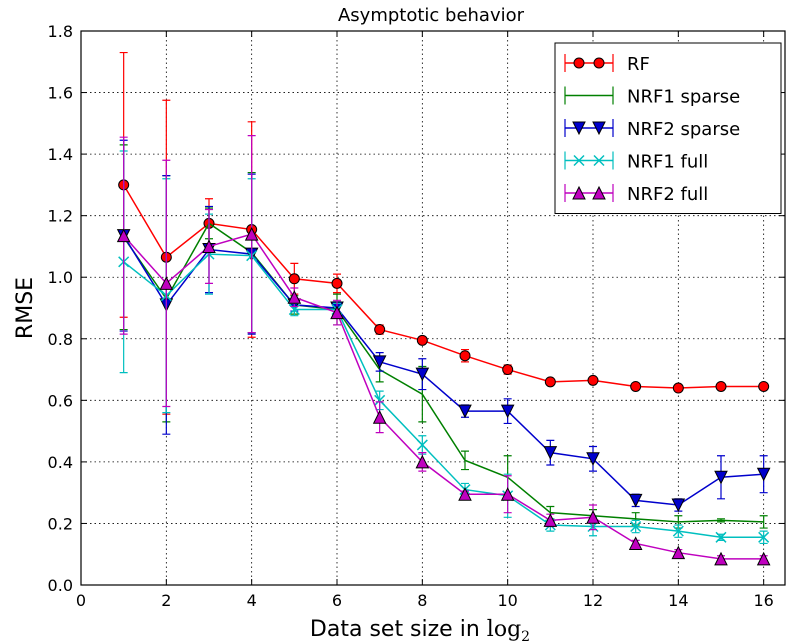 The width and height of the screenshot is (790, 643). I want to click on legend-entry: NRF2 full, so click(636, 194).